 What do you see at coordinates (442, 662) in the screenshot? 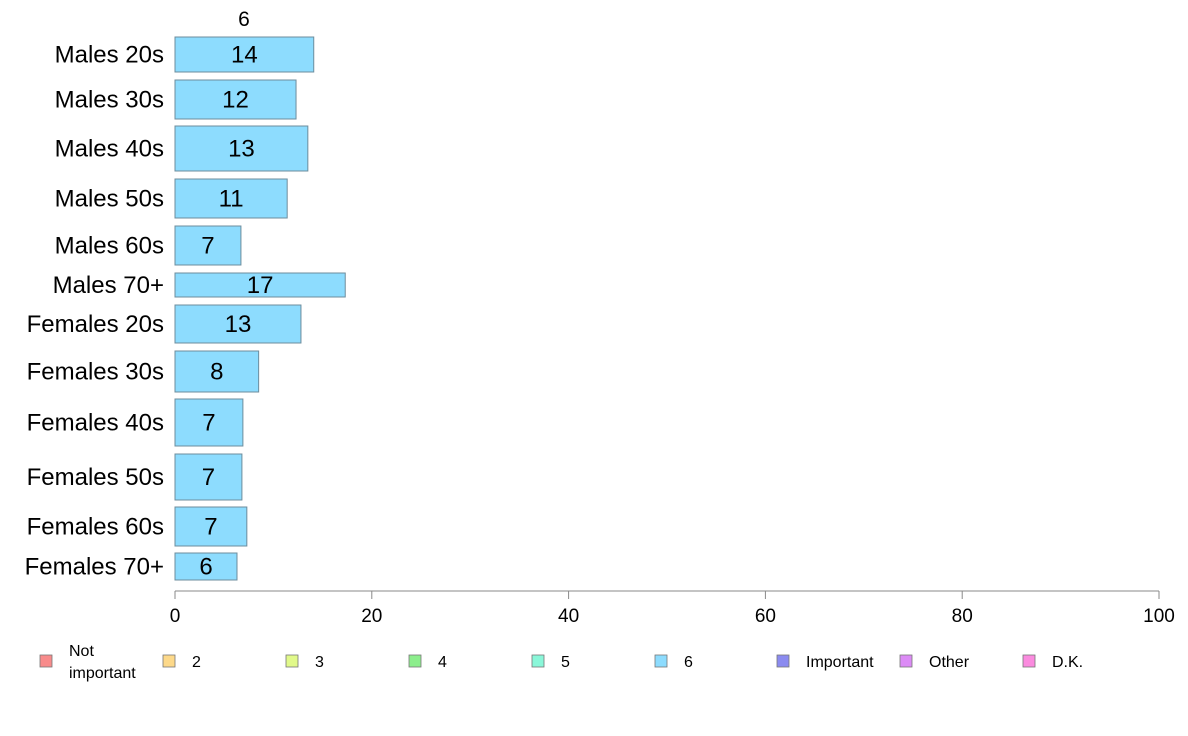
I see `legend-label: 4` at bounding box center [442, 662].